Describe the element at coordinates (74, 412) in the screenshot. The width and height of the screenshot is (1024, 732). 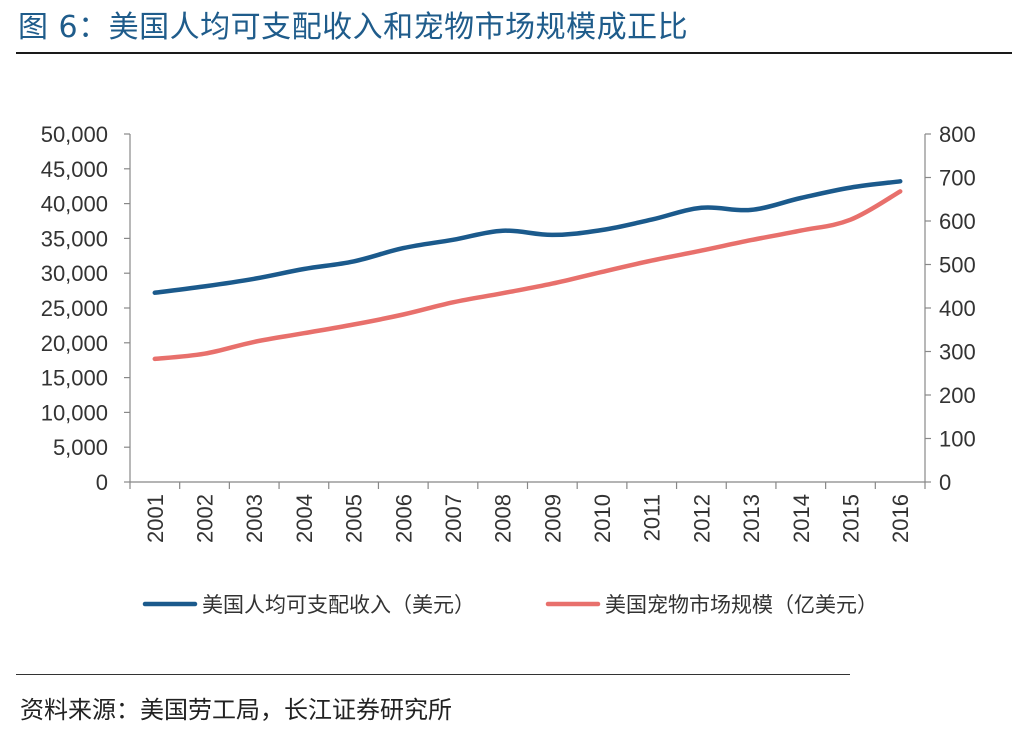
I see `left-tick-label: 10,000` at that location.